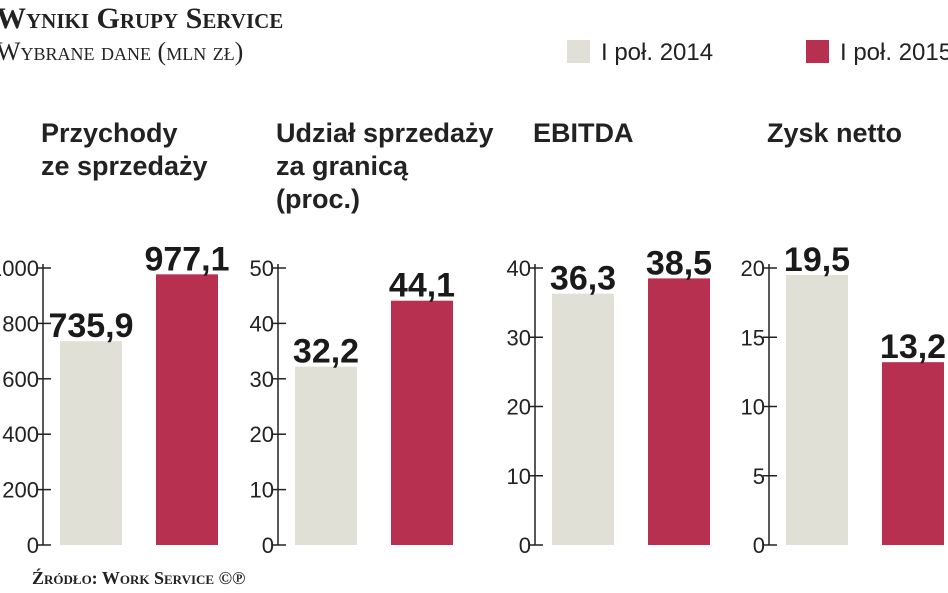  Describe the element at coordinates (834, 133) in the screenshot. I see `chart-title: Zysk netto` at that location.